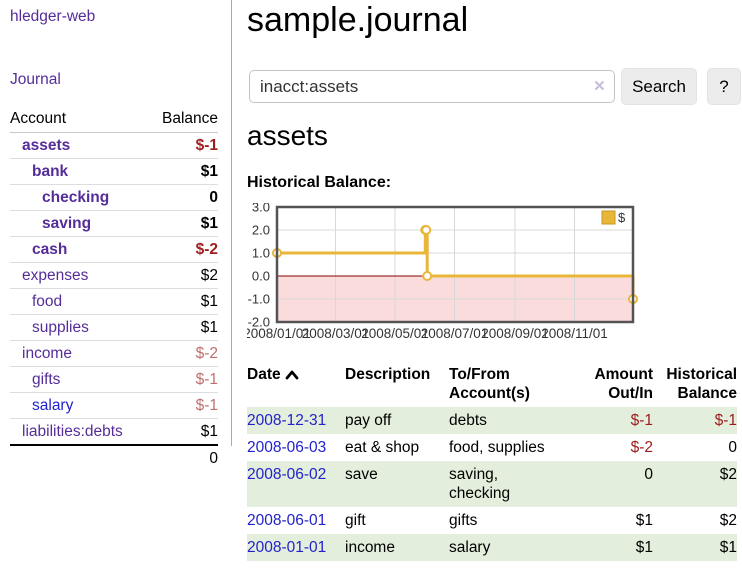  Describe the element at coordinates (492, 547) in the screenshot. I see `register-row: 2008-01-01 income salary $1 $1` at that location.